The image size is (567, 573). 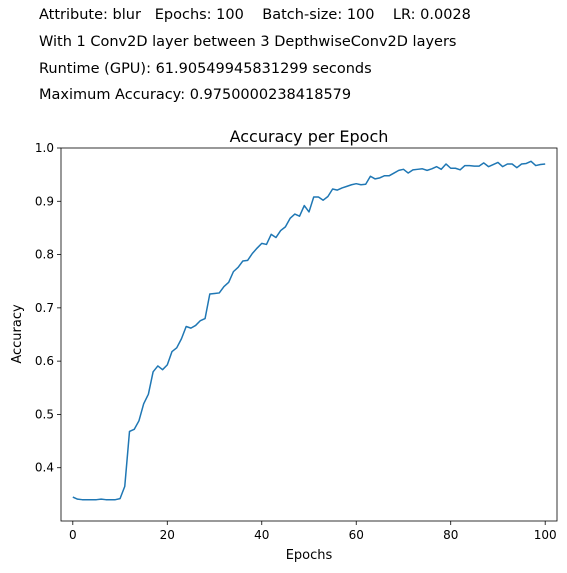 I want to click on chart-title: Accuracy per Epoch, so click(x=309, y=136).